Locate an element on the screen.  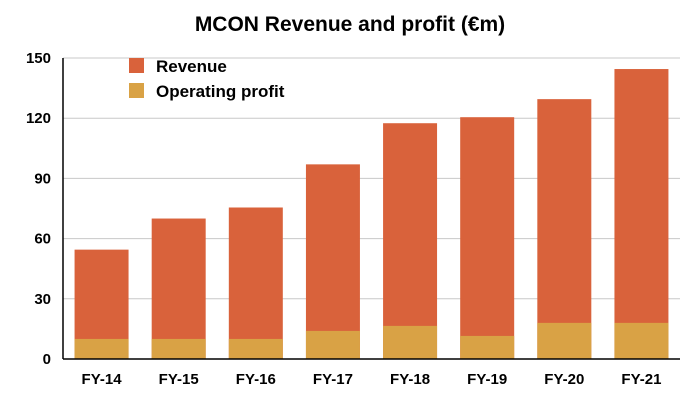
x-tick-label: FY-21 is located at coordinates (641, 379).